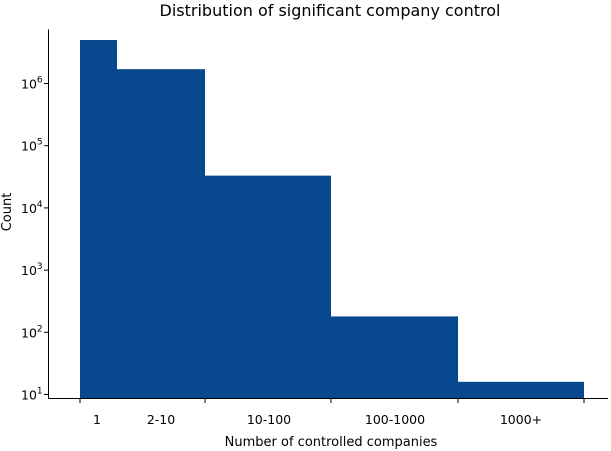  I want to click on y-axis-label: Count, so click(7, 212).